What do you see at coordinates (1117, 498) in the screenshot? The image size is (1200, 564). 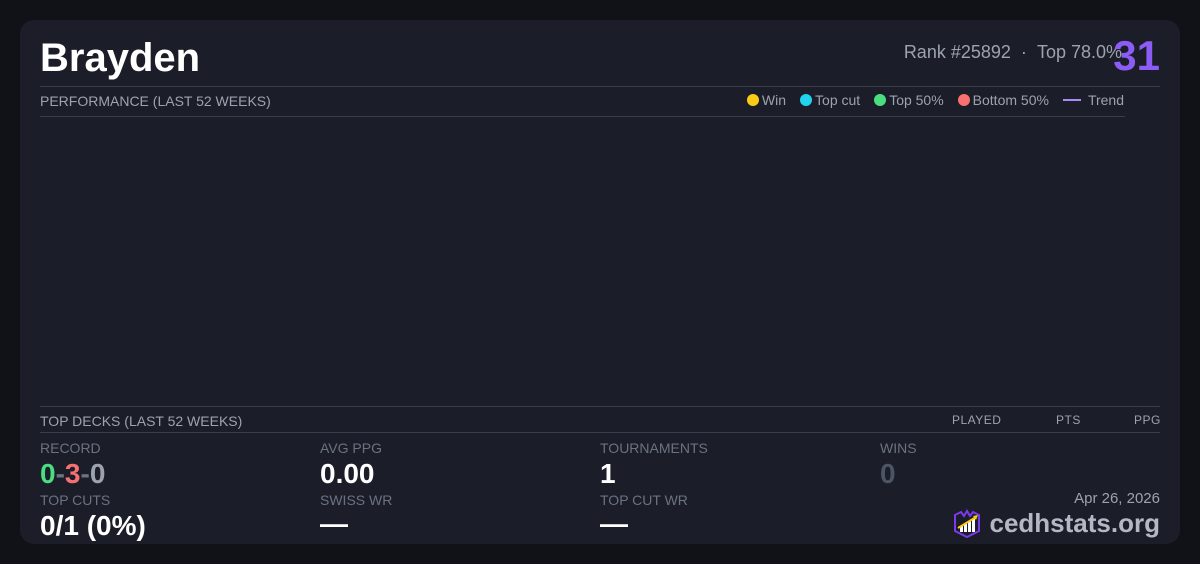 I see `snapshot-date: Apr 26, 2026` at bounding box center [1117, 498].